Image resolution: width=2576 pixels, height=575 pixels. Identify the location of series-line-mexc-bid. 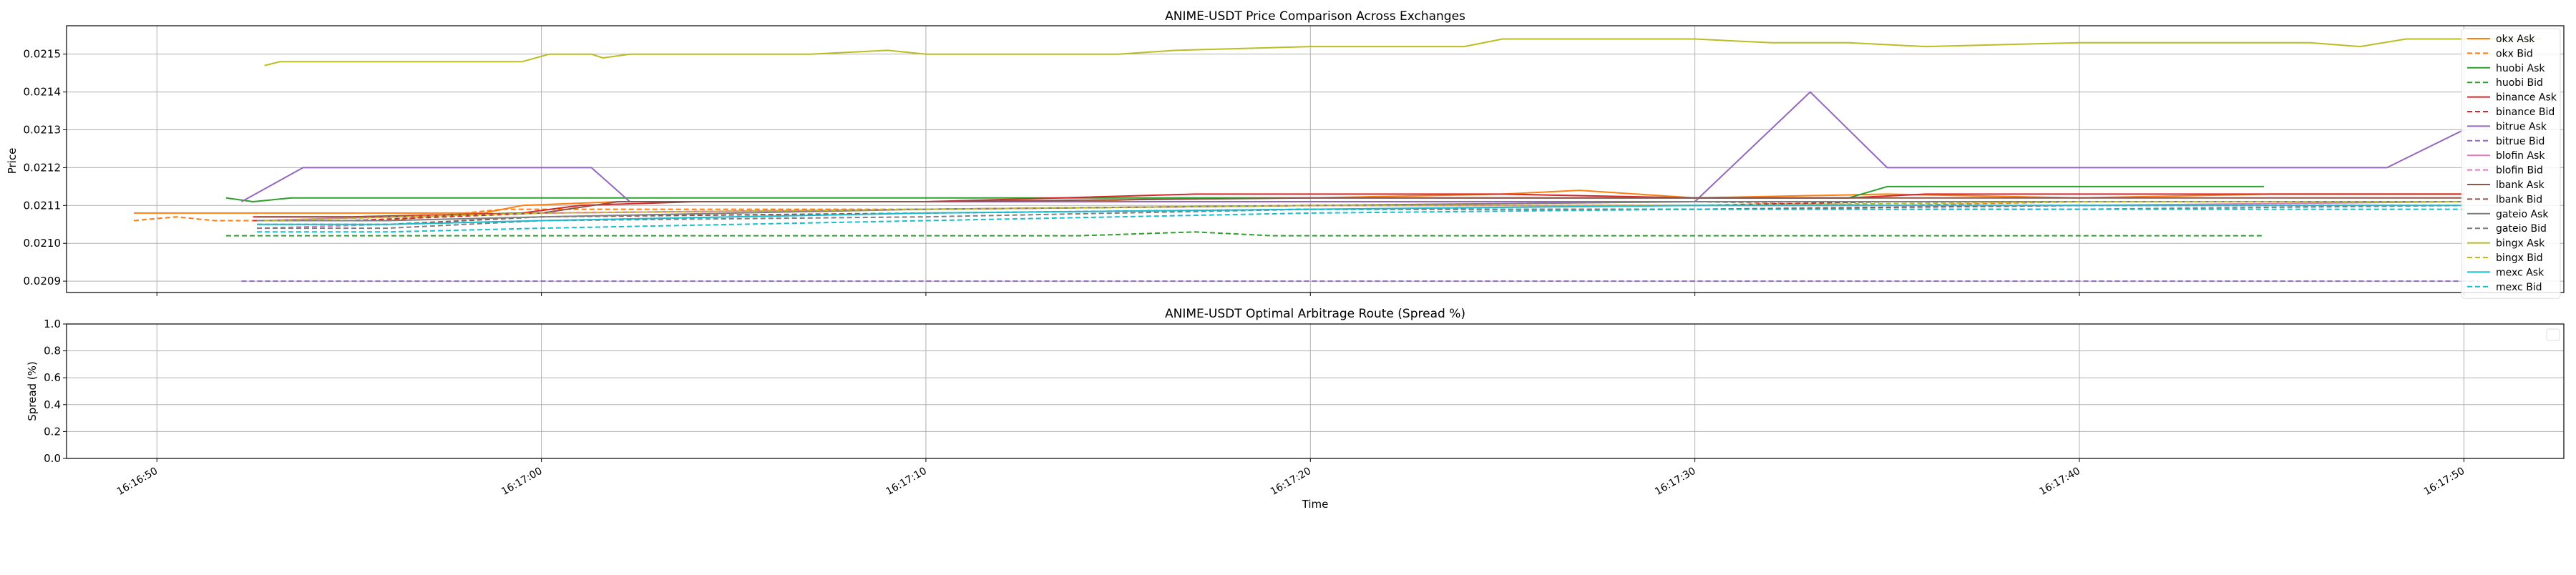
(1360, 221).